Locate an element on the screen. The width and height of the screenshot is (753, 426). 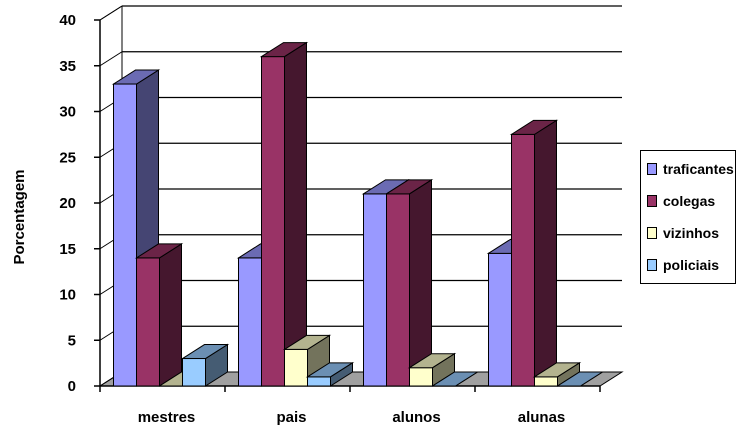
y-tick-label: 15 is located at coordinates (67, 249).